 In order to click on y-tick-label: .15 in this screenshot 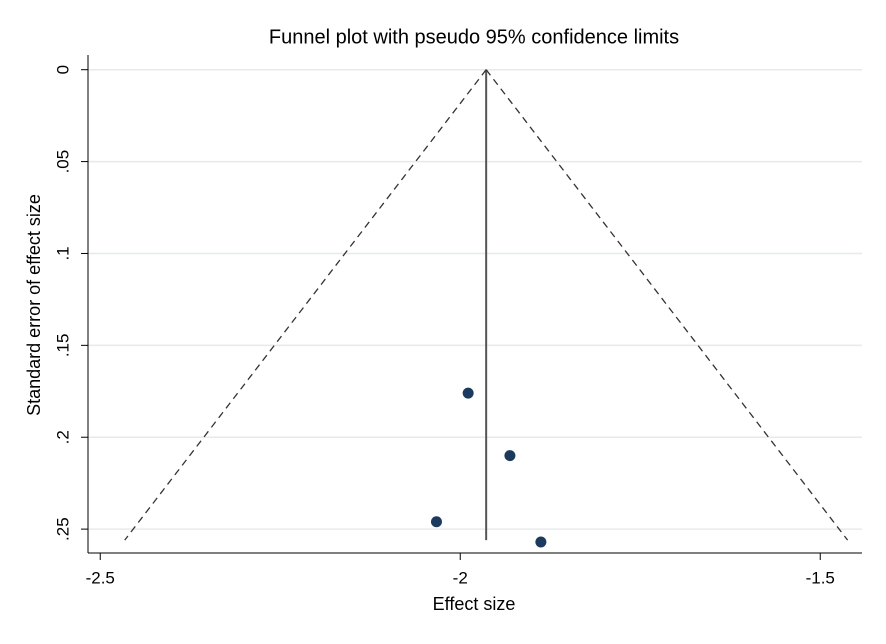, I will do `click(62, 346)`.